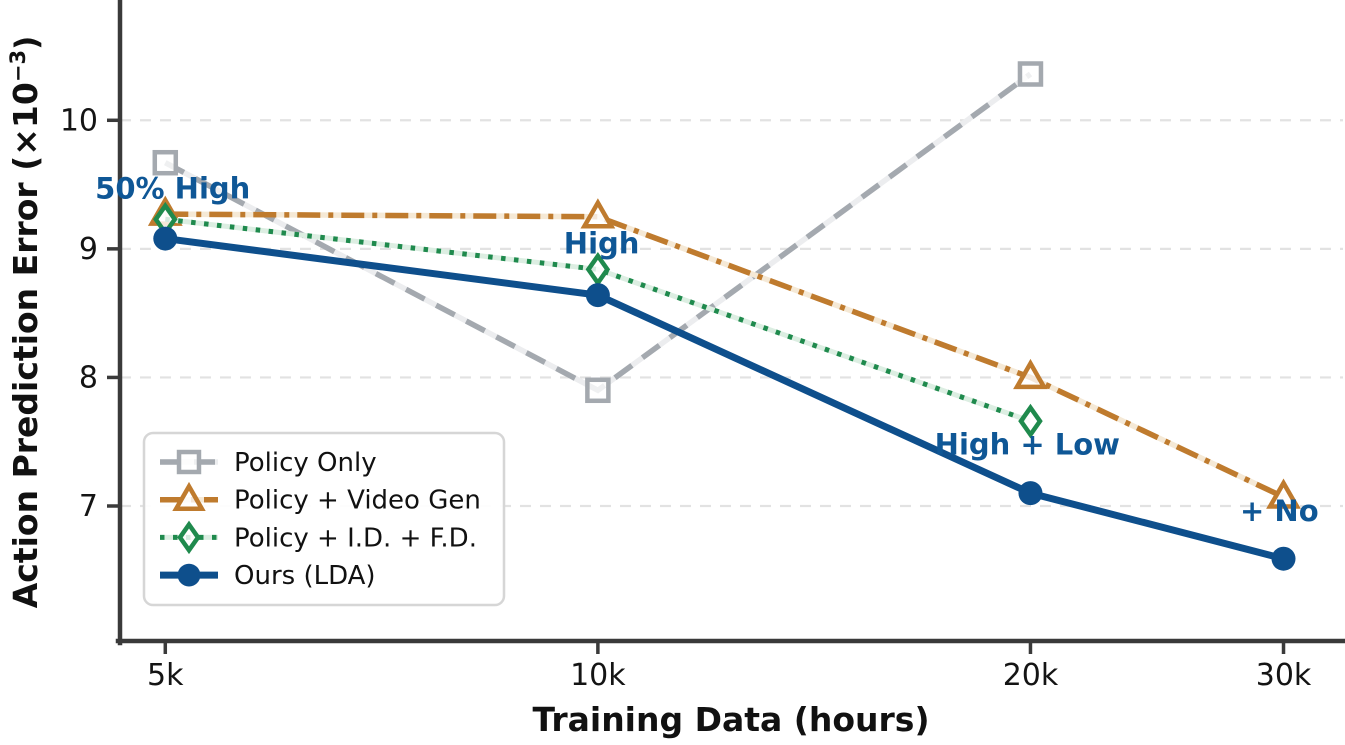  I want to click on legend-label: Policy + I.D. + F.D., so click(355, 538).